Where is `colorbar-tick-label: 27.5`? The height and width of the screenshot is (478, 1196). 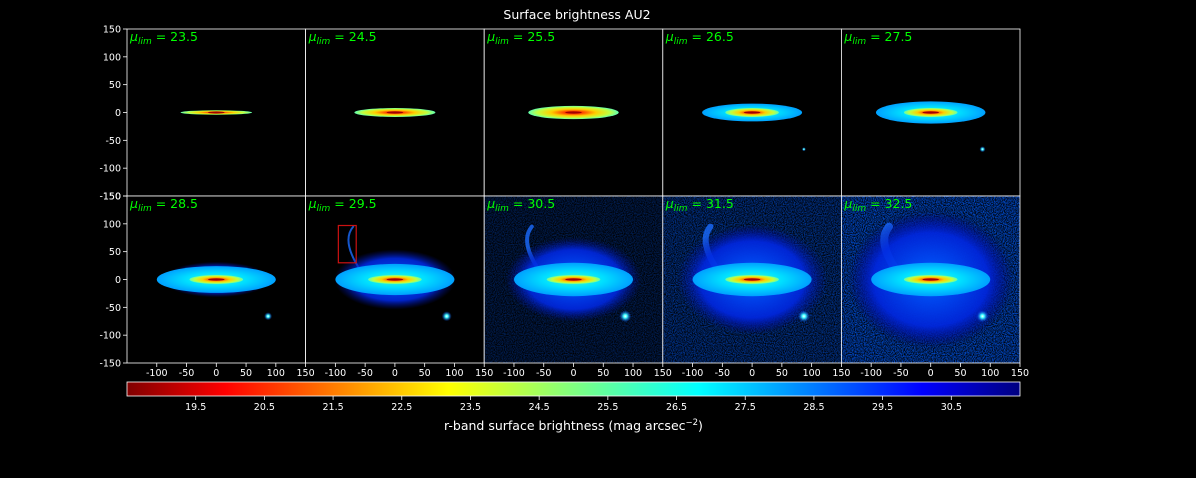
colorbar-tick-label: 27.5 is located at coordinates (745, 407).